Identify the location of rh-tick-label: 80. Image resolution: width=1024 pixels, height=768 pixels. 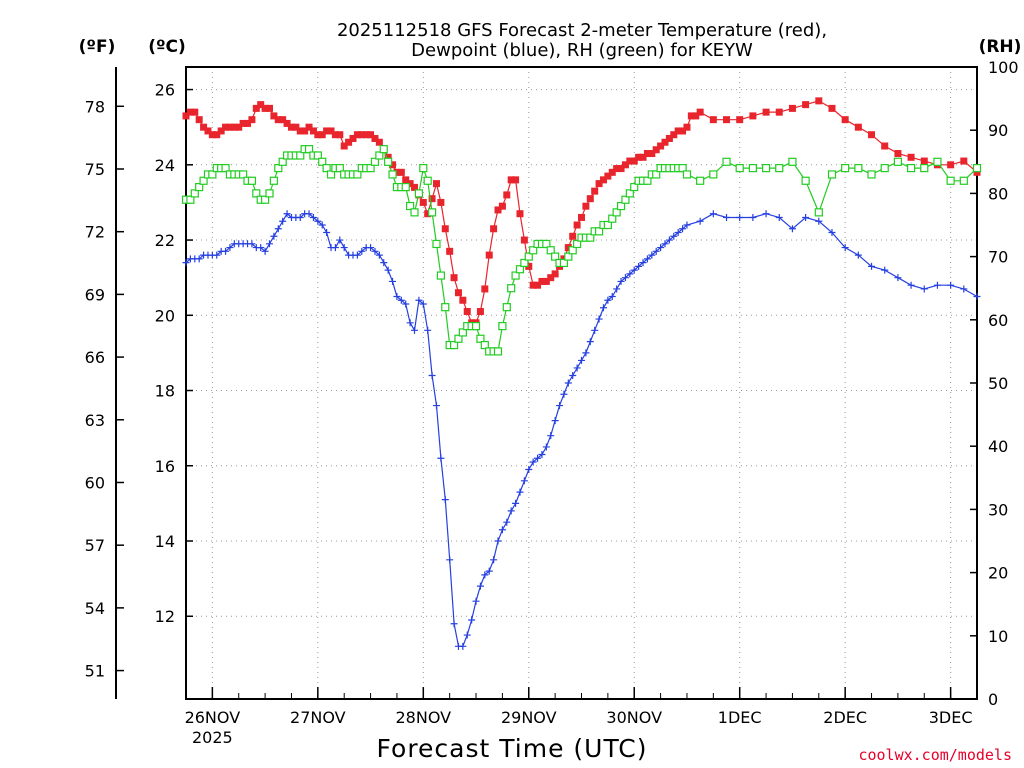
(998, 193).